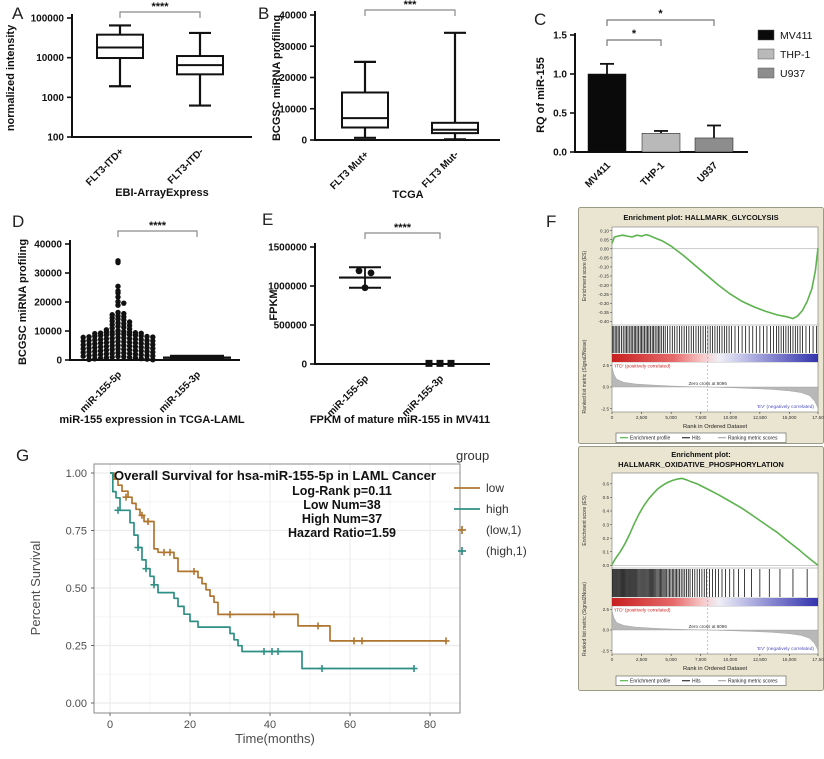  What do you see at coordinates (23, 302) in the screenshot?
I see `svg-text: BCGSC miRNA profiling` at bounding box center [23, 302].